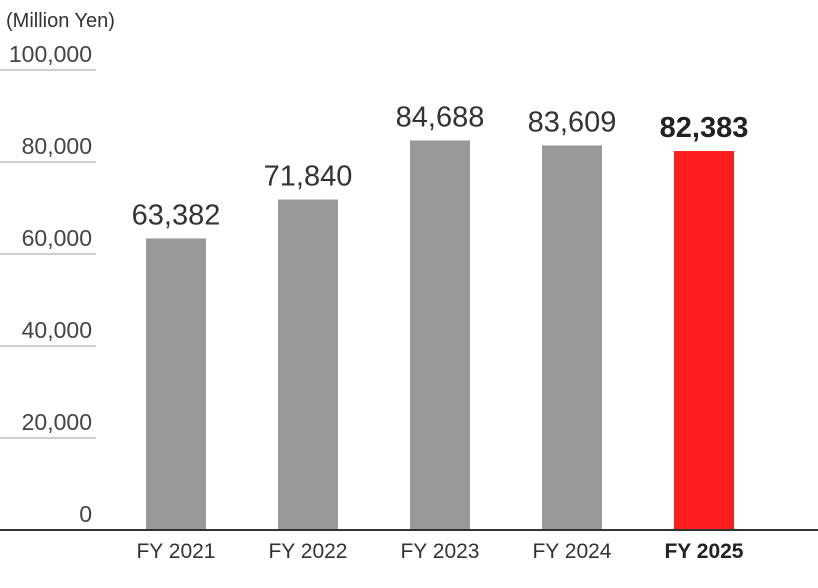 The image size is (818, 588). What do you see at coordinates (571, 551) in the screenshot?
I see `x-tick-label: FY 2024` at bounding box center [571, 551].